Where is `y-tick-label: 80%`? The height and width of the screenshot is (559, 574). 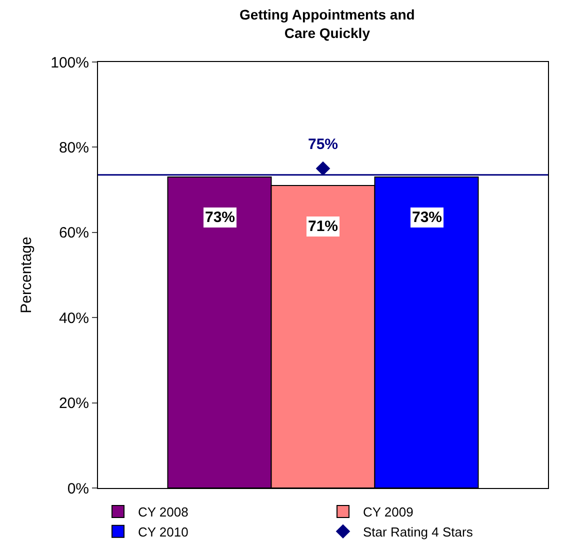 y-tick-label: 80% is located at coordinates (73, 147).